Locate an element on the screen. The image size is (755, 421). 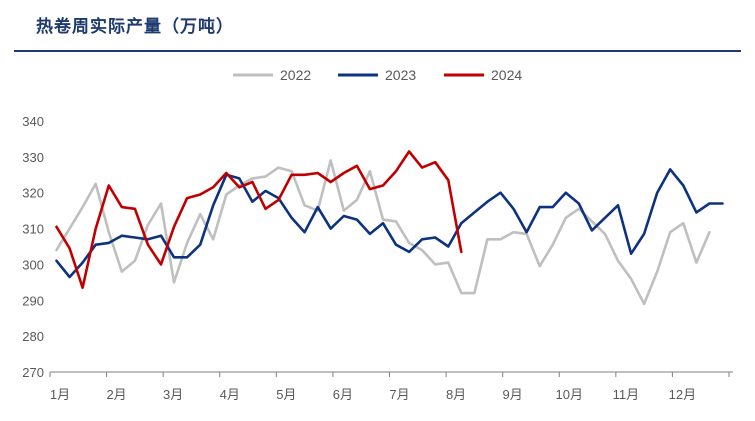
x-tick-label: 1月 is located at coordinates (60, 394).